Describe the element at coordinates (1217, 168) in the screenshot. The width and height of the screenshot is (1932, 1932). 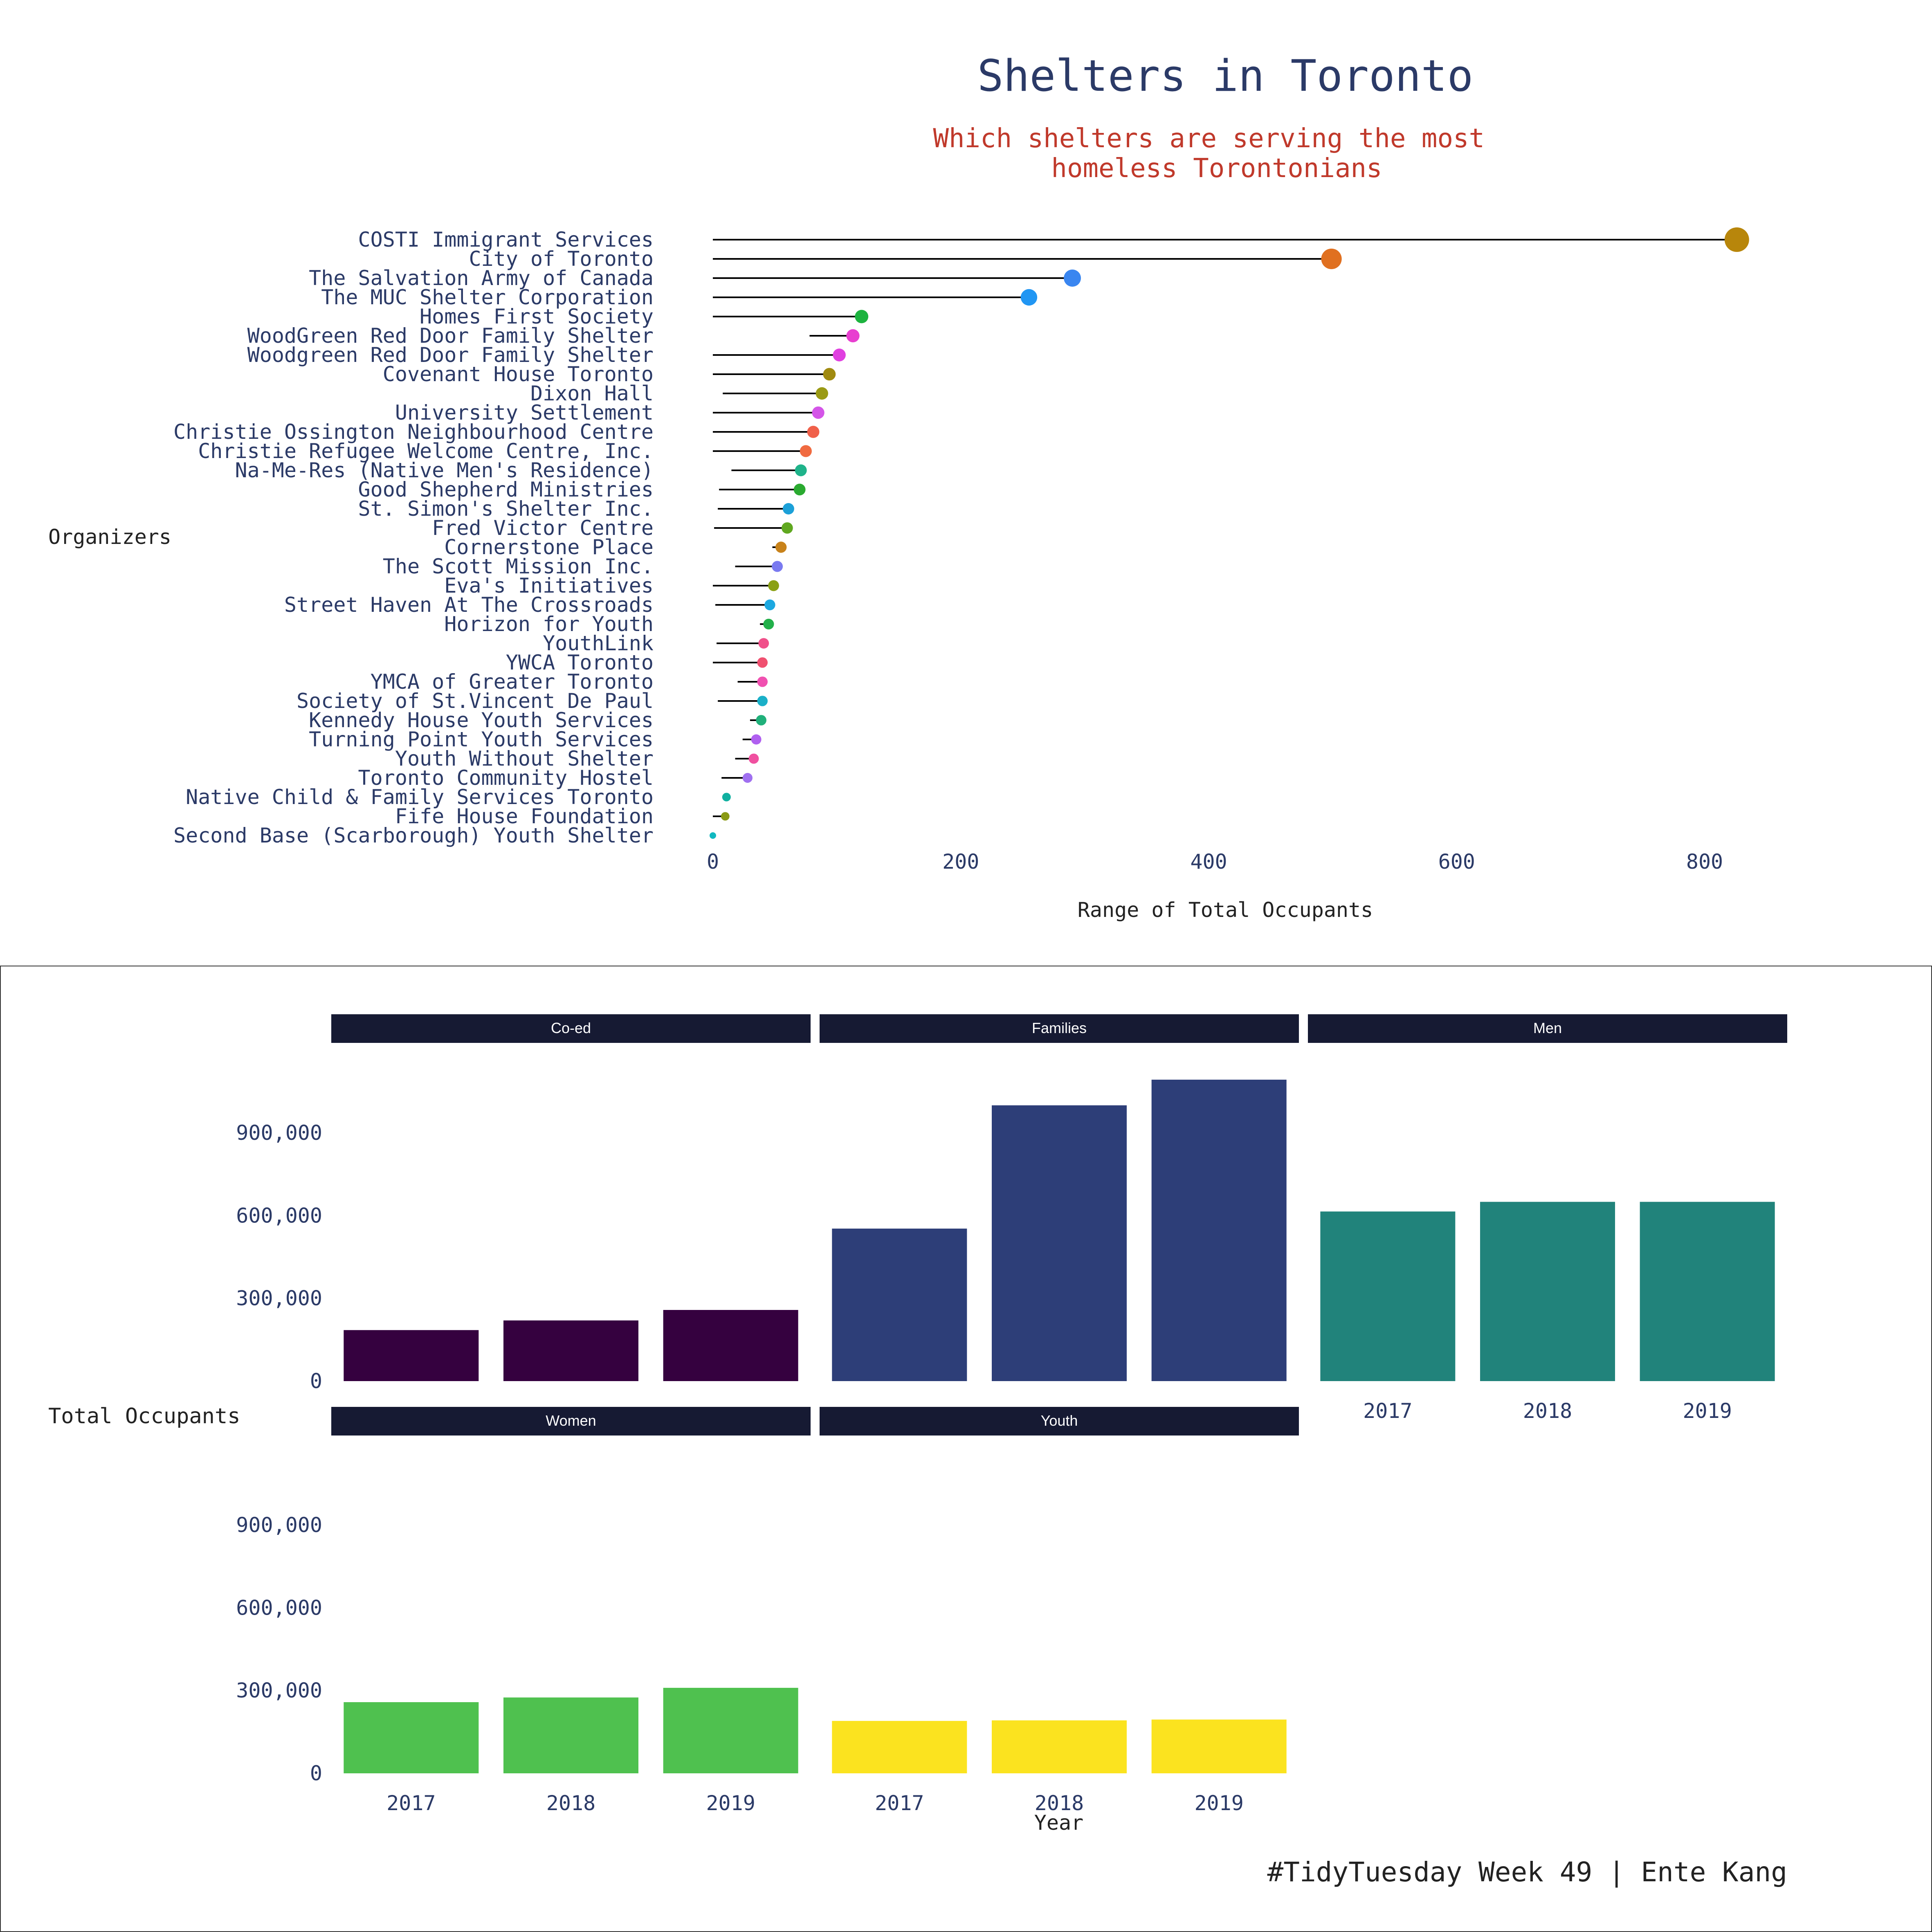
I see `chart-subtitle-line-2: homeless Torontonians` at that location.